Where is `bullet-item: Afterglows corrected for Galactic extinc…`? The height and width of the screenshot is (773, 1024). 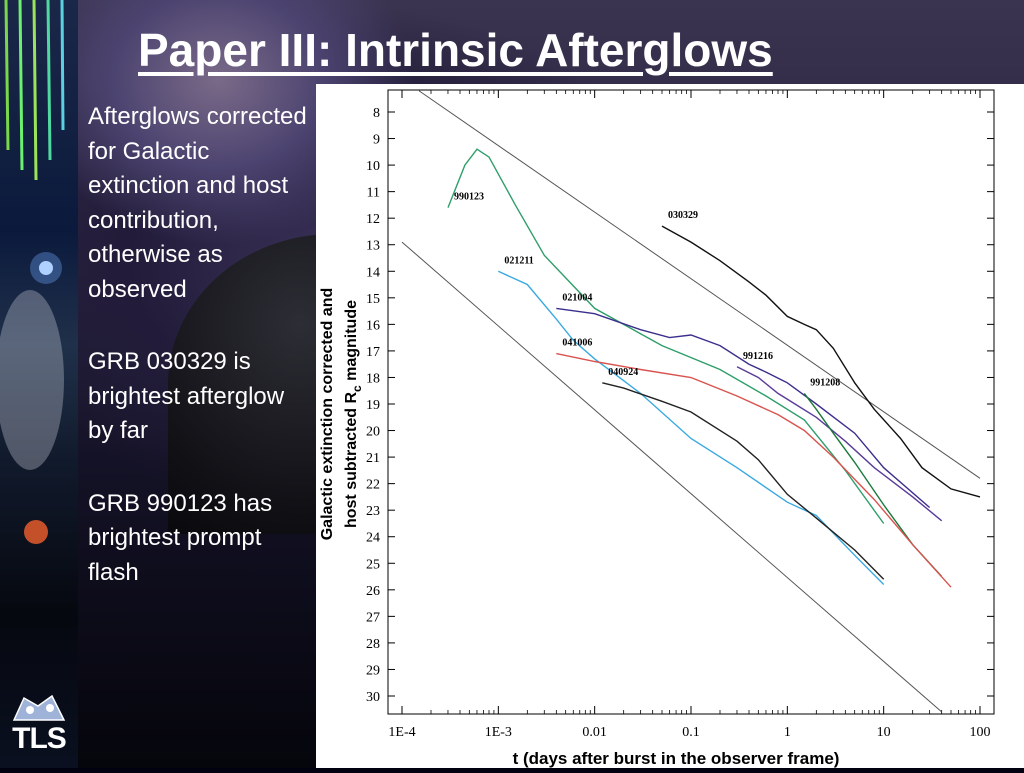
bullet-item: Afterglows corrected for Galactic extinc… is located at coordinates (197, 203).